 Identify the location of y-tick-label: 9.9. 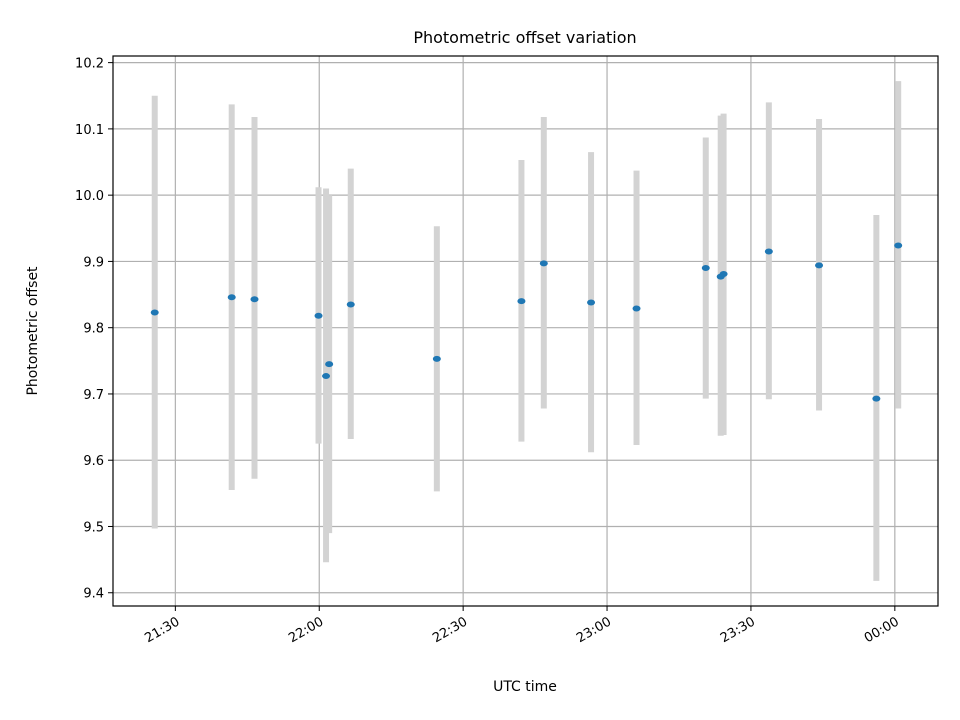
(93, 262).